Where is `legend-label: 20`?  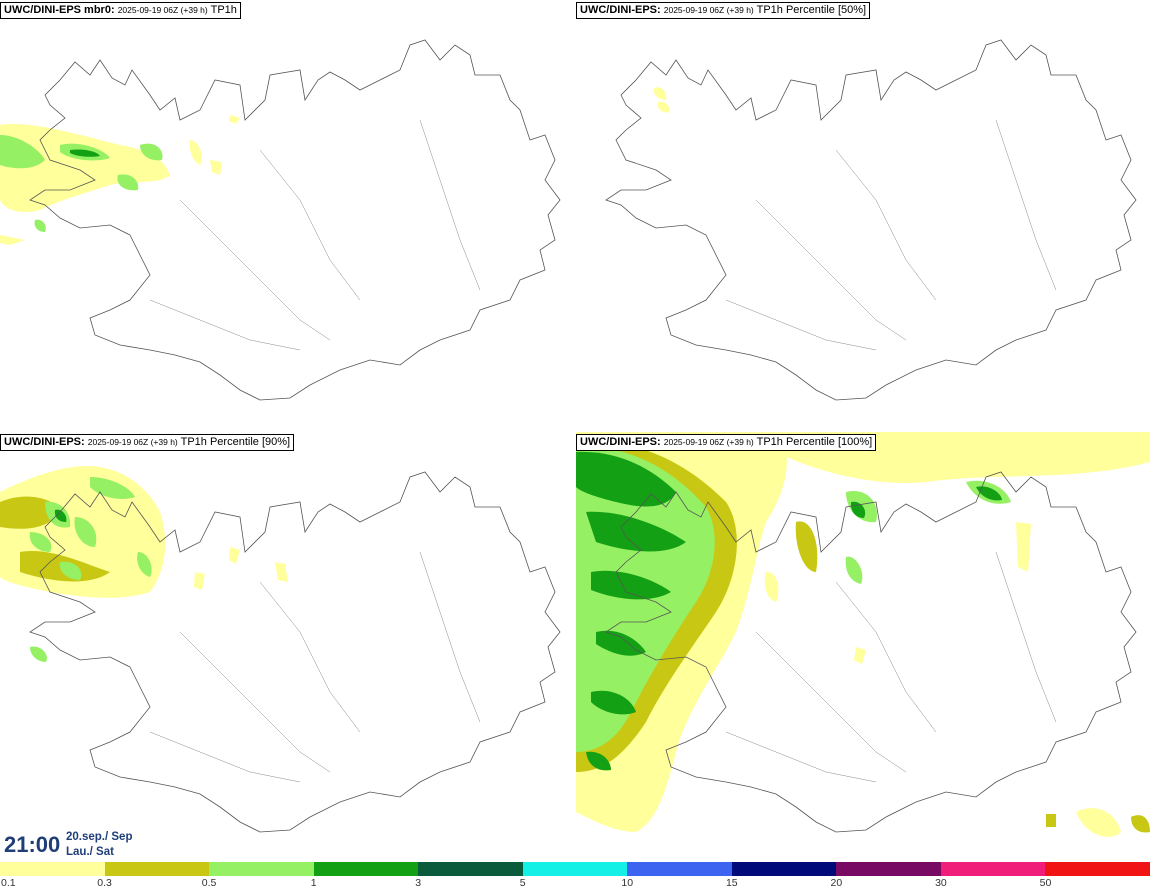 legend-label: 20 is located at coordinates (836, 883).